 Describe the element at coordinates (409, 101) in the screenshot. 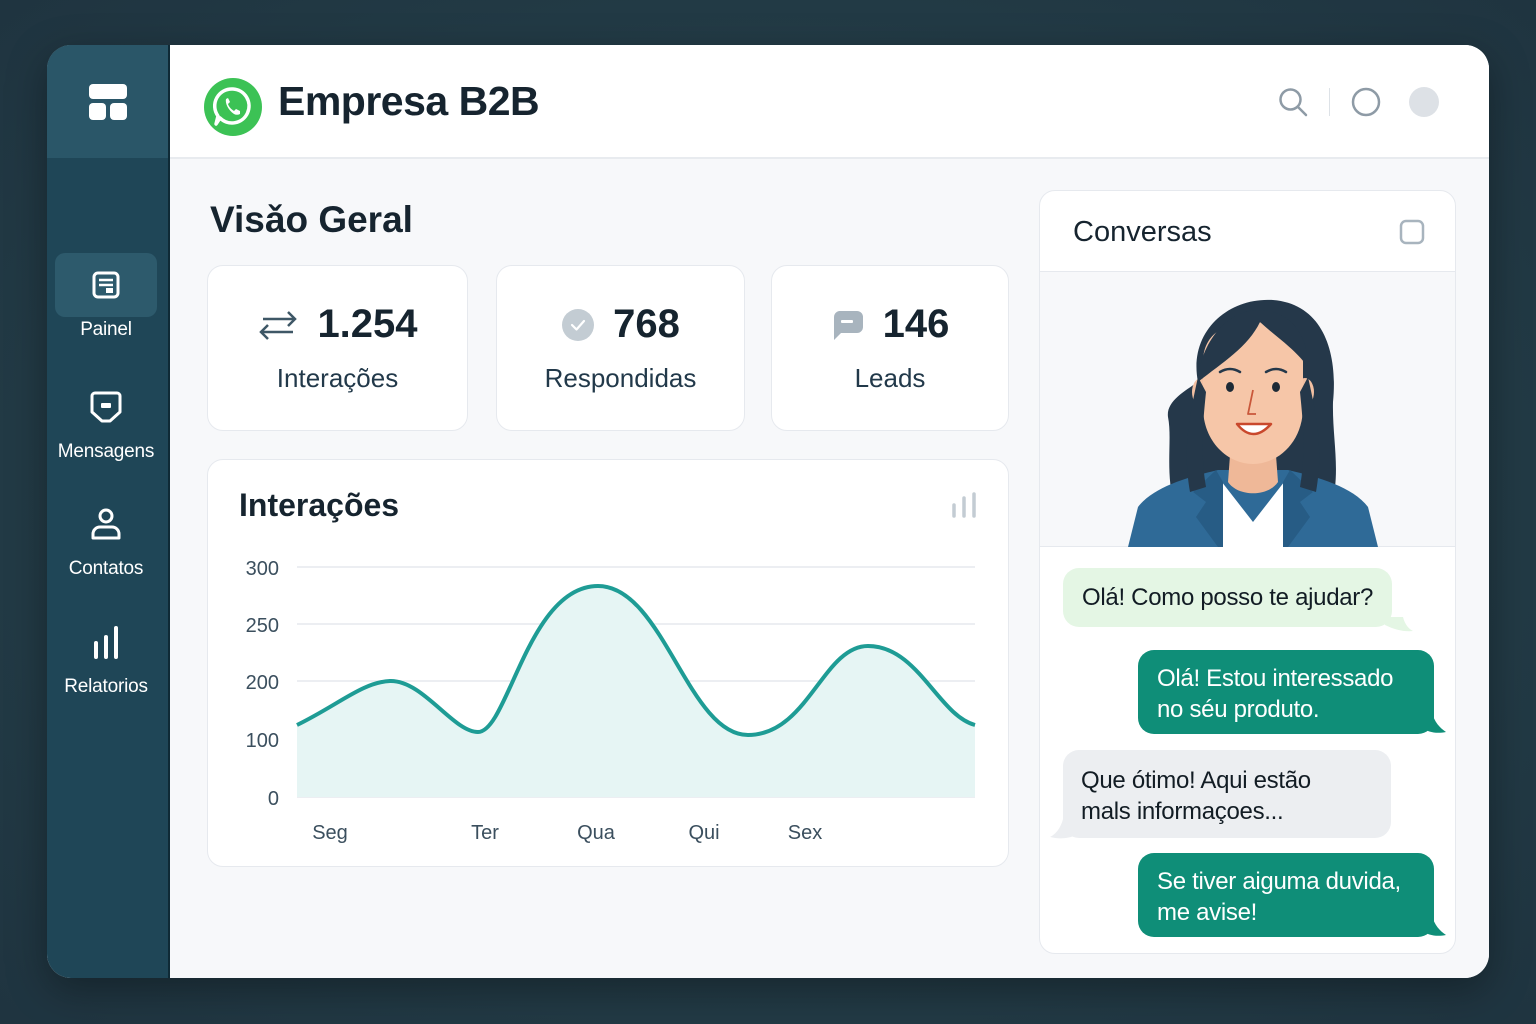

I see `app-title: Empresa B2B` at that location.